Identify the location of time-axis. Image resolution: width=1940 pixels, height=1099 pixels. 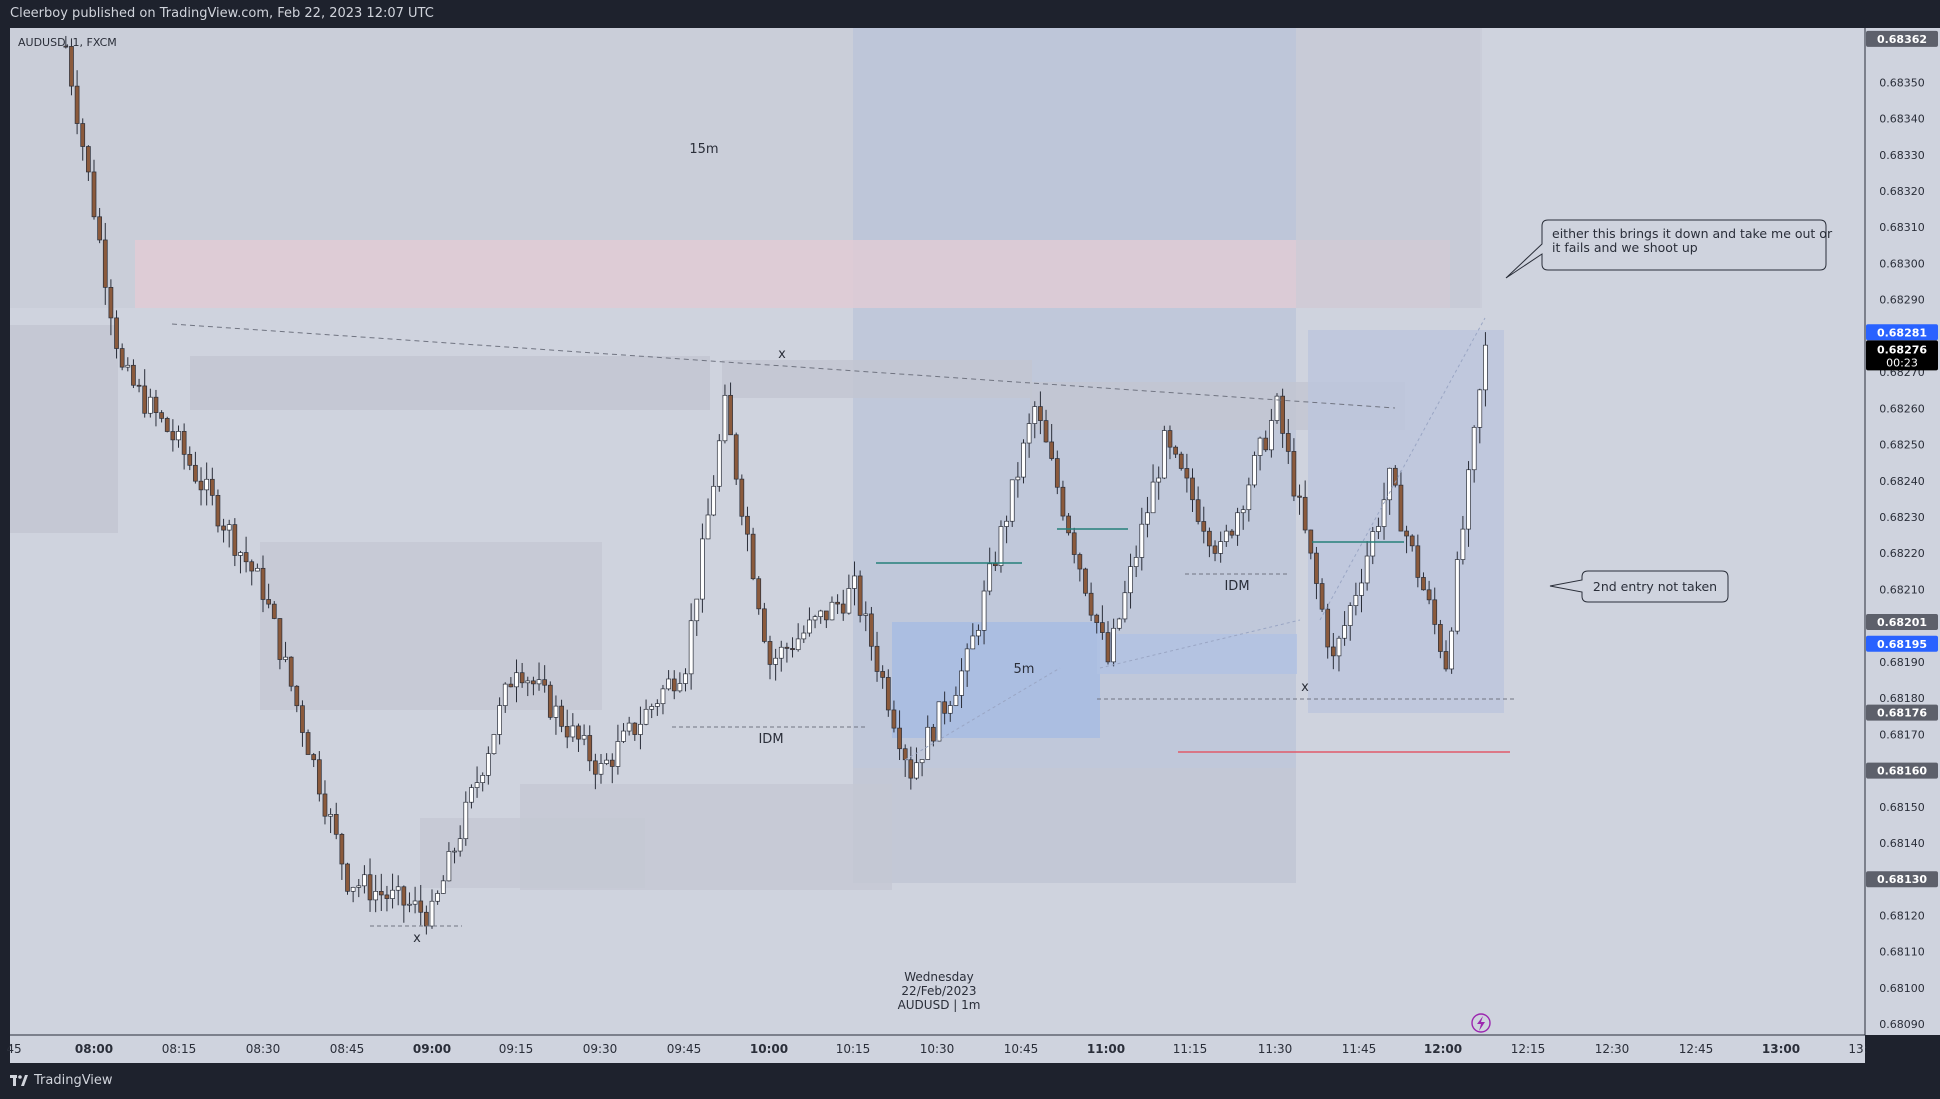
(937, 1049).